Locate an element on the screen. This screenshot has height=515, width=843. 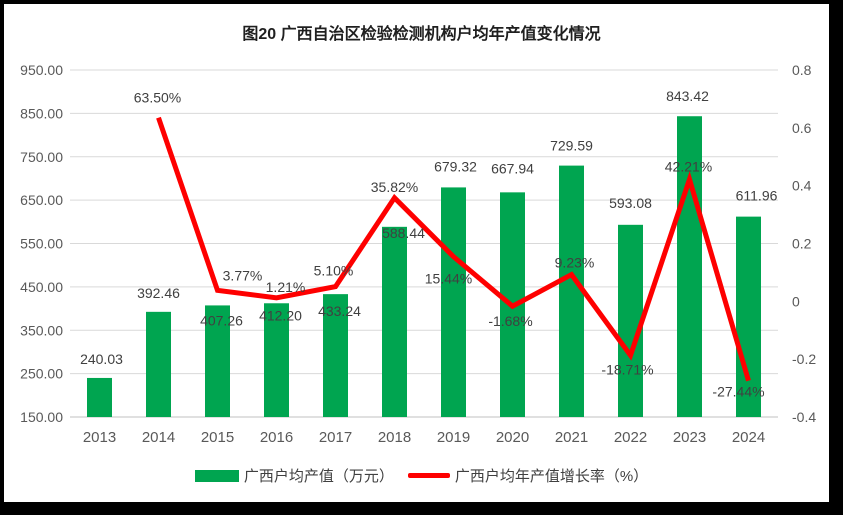
left-axis-tick: 550.00 is located at coordinates (41, 244).